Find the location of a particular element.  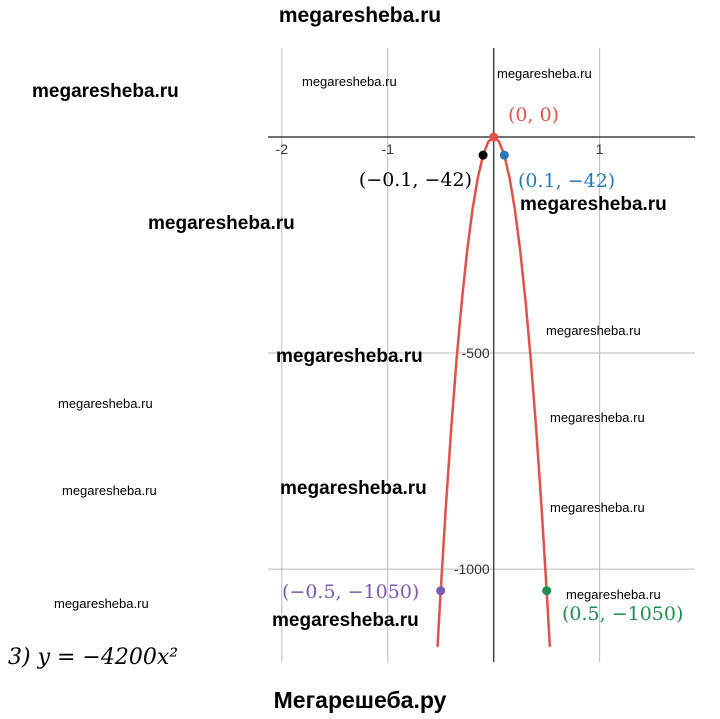

x-tick-label: -2 is located at coordinates (282, 149).